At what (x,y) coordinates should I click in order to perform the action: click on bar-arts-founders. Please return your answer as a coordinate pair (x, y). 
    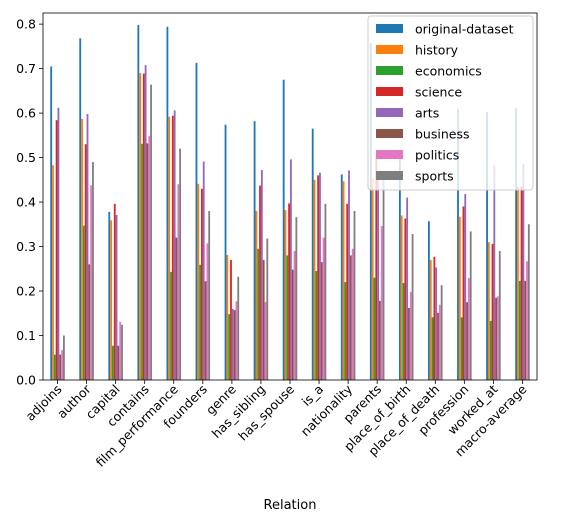
    Looking at the image, I should click on (203, 270).